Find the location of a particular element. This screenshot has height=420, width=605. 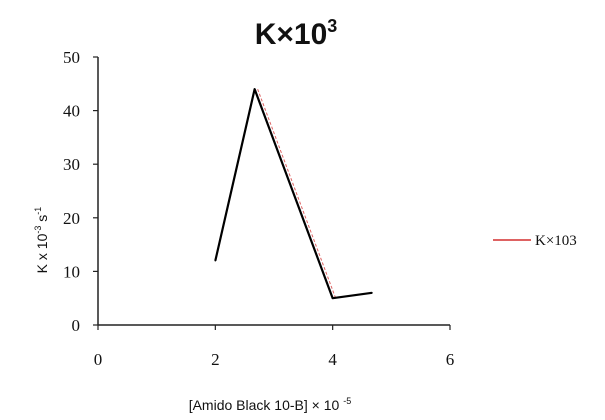

x-tick-label: 0 is located at coordinates (98, 359).